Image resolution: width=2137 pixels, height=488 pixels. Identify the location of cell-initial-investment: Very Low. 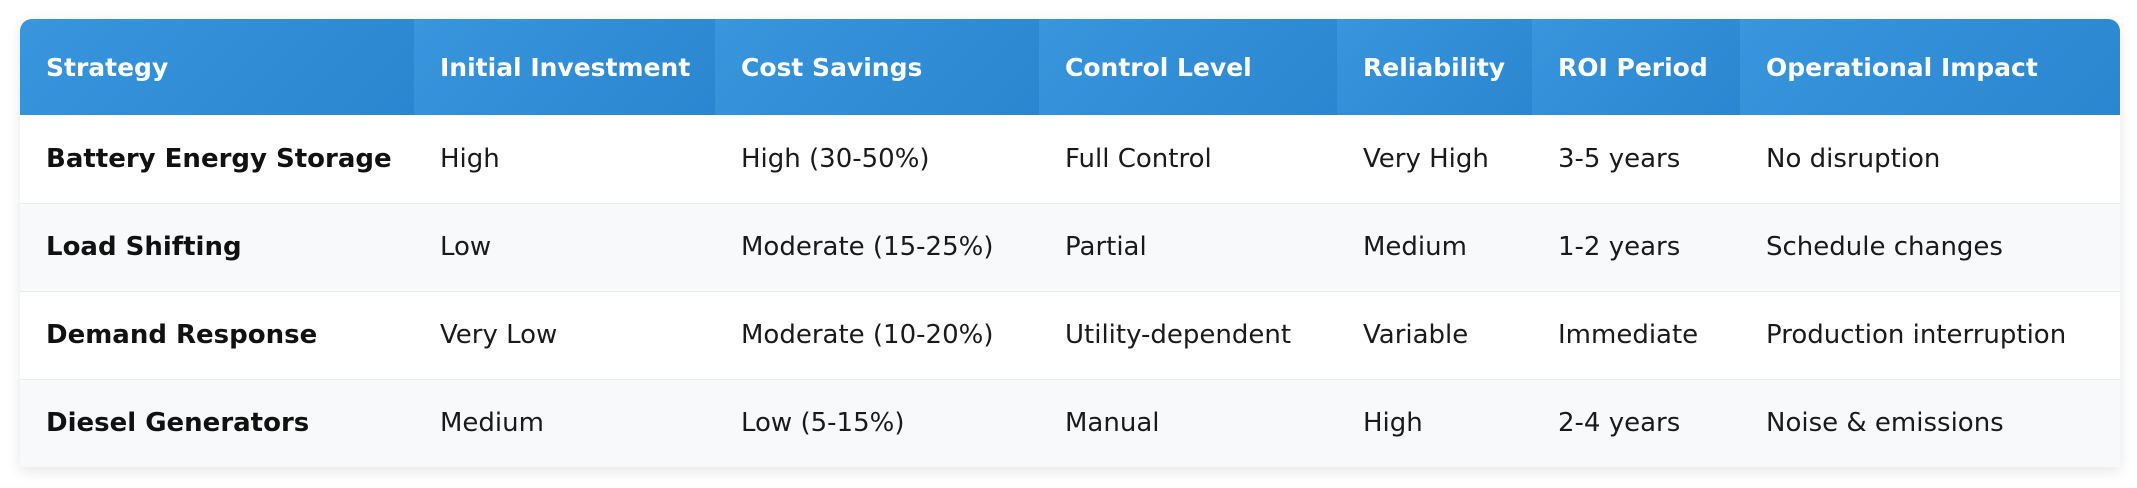
(499, 335).